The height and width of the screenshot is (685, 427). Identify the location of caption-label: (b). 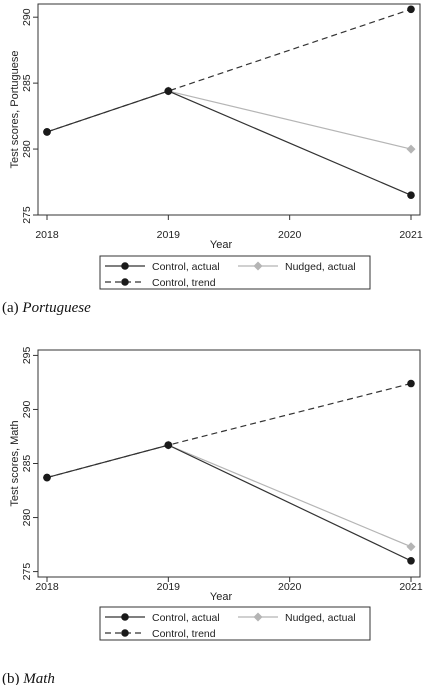
(11, 678).